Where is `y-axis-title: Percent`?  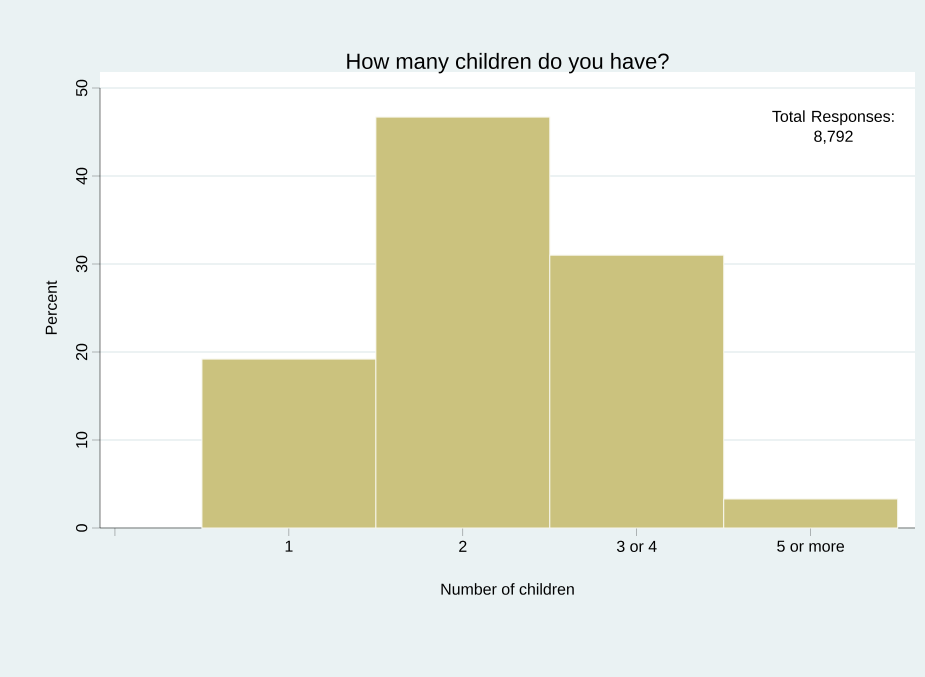
y-axis-title: Percent is located at coordinates (51, 307).